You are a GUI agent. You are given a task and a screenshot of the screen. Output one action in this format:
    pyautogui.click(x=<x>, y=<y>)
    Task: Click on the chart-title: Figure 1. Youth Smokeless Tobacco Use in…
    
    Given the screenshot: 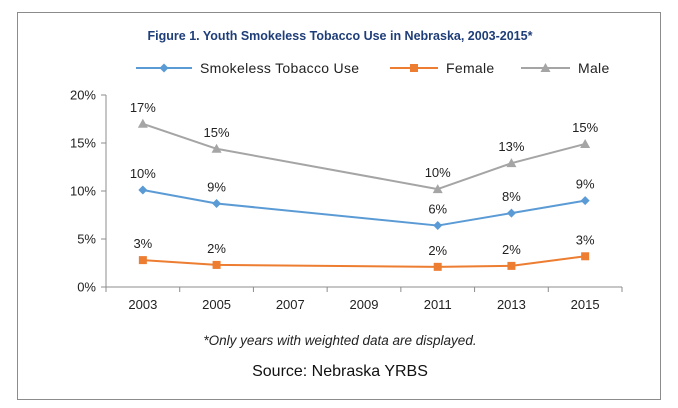 What is the action you would take?
    pyautogui.click(x=340, y=36)
    